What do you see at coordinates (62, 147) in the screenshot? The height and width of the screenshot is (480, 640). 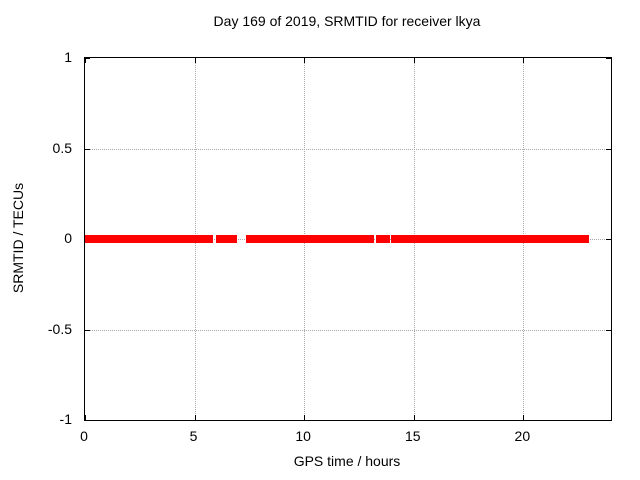 I see `y-tick-label: 0.5` at bounding box center [62, 147].